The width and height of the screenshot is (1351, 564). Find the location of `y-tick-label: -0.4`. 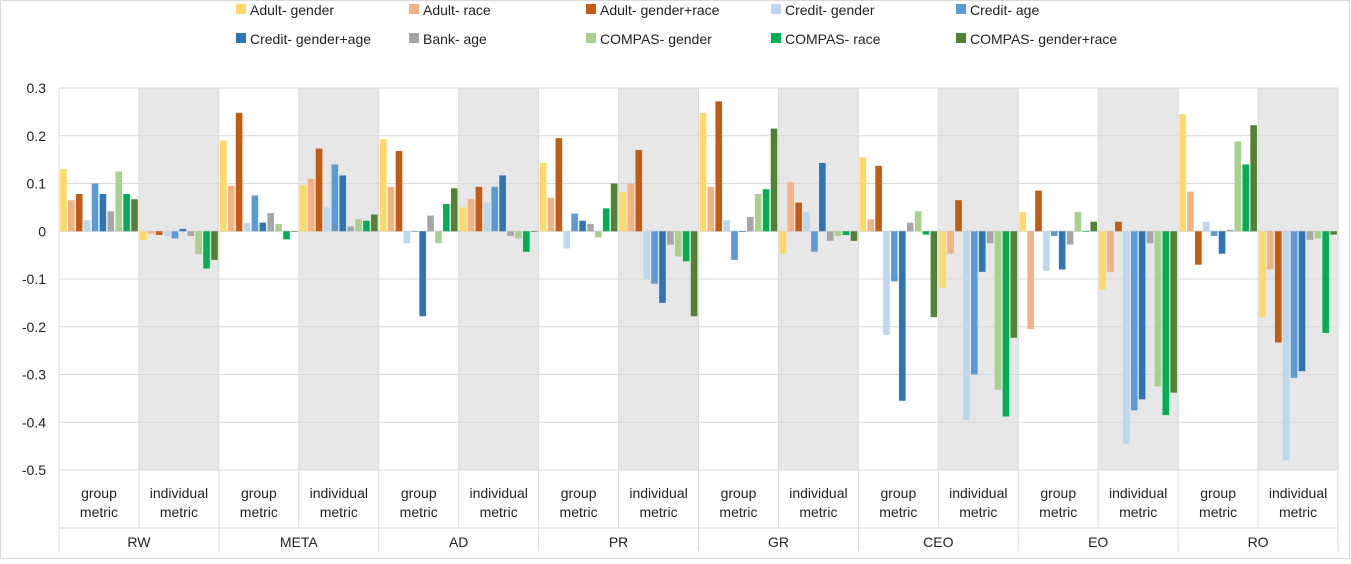

y-tick-label: -0.4 is located at coordinates (34, 422).